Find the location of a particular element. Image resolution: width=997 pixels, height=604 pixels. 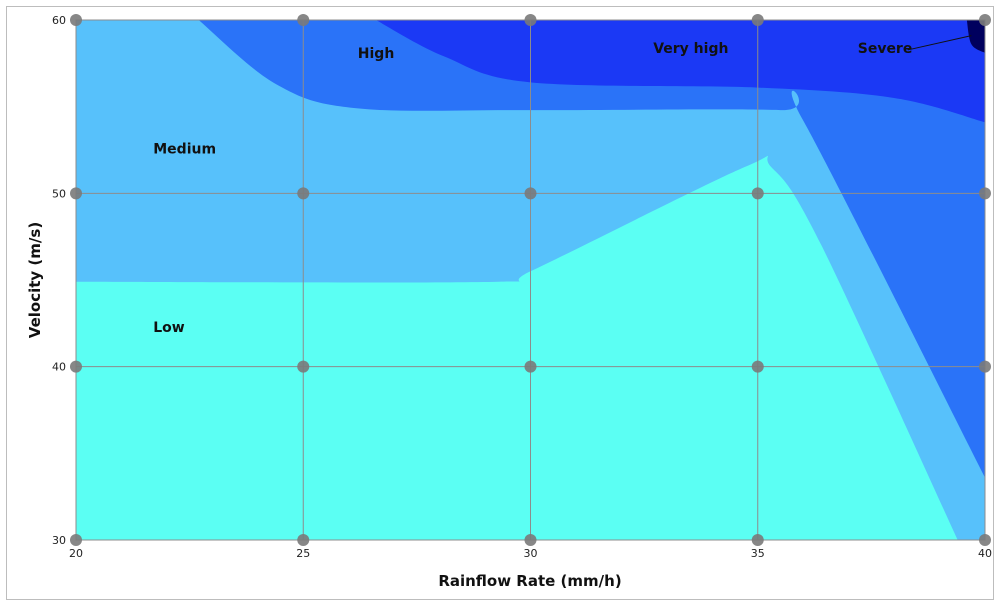

x-ticks: 20 25 30 35 40 is located at coordinates (530, 553).